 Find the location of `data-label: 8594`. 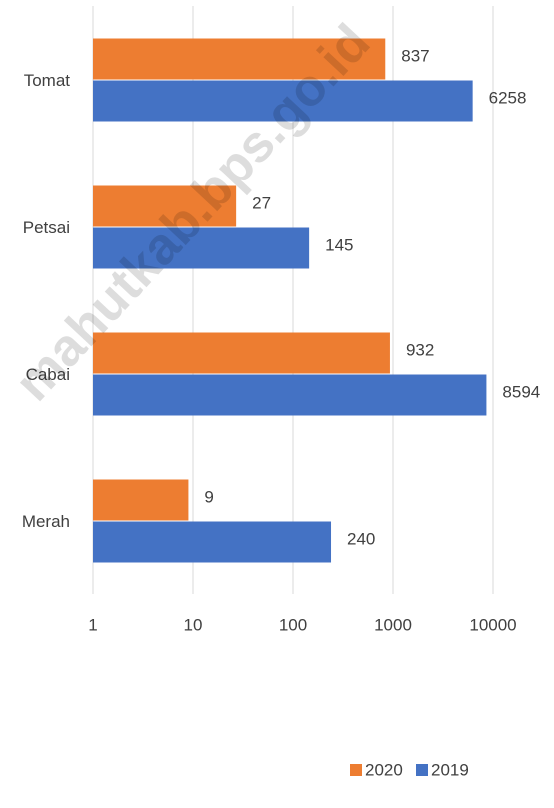

data-label: 8594 is located at coordinates (521, 391).